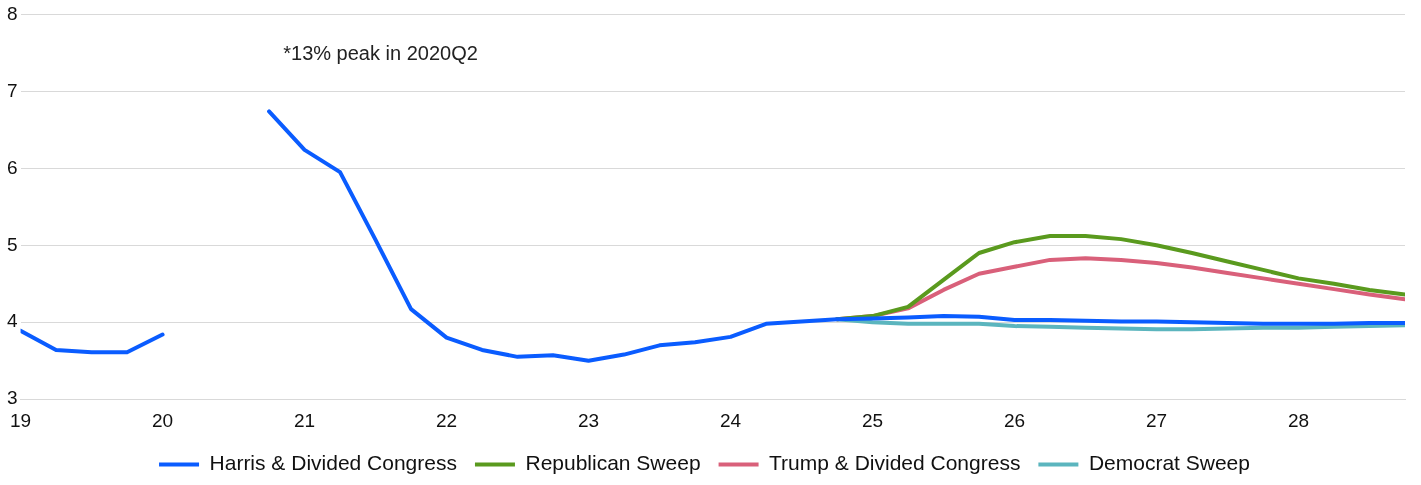  I want to click on legend-label: Republican Sweep, so click(613, 463).